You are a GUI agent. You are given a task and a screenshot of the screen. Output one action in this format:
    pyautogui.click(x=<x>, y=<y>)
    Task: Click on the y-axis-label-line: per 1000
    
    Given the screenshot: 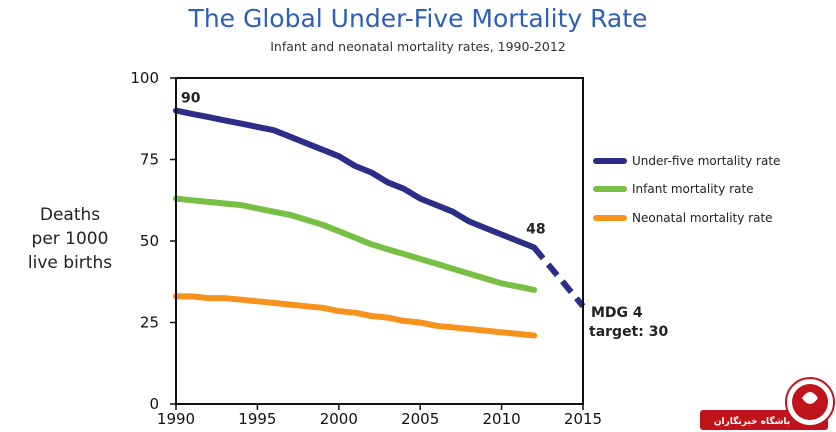 What is the action you would take?
    pyautogui.click(x=70, y=239)
    